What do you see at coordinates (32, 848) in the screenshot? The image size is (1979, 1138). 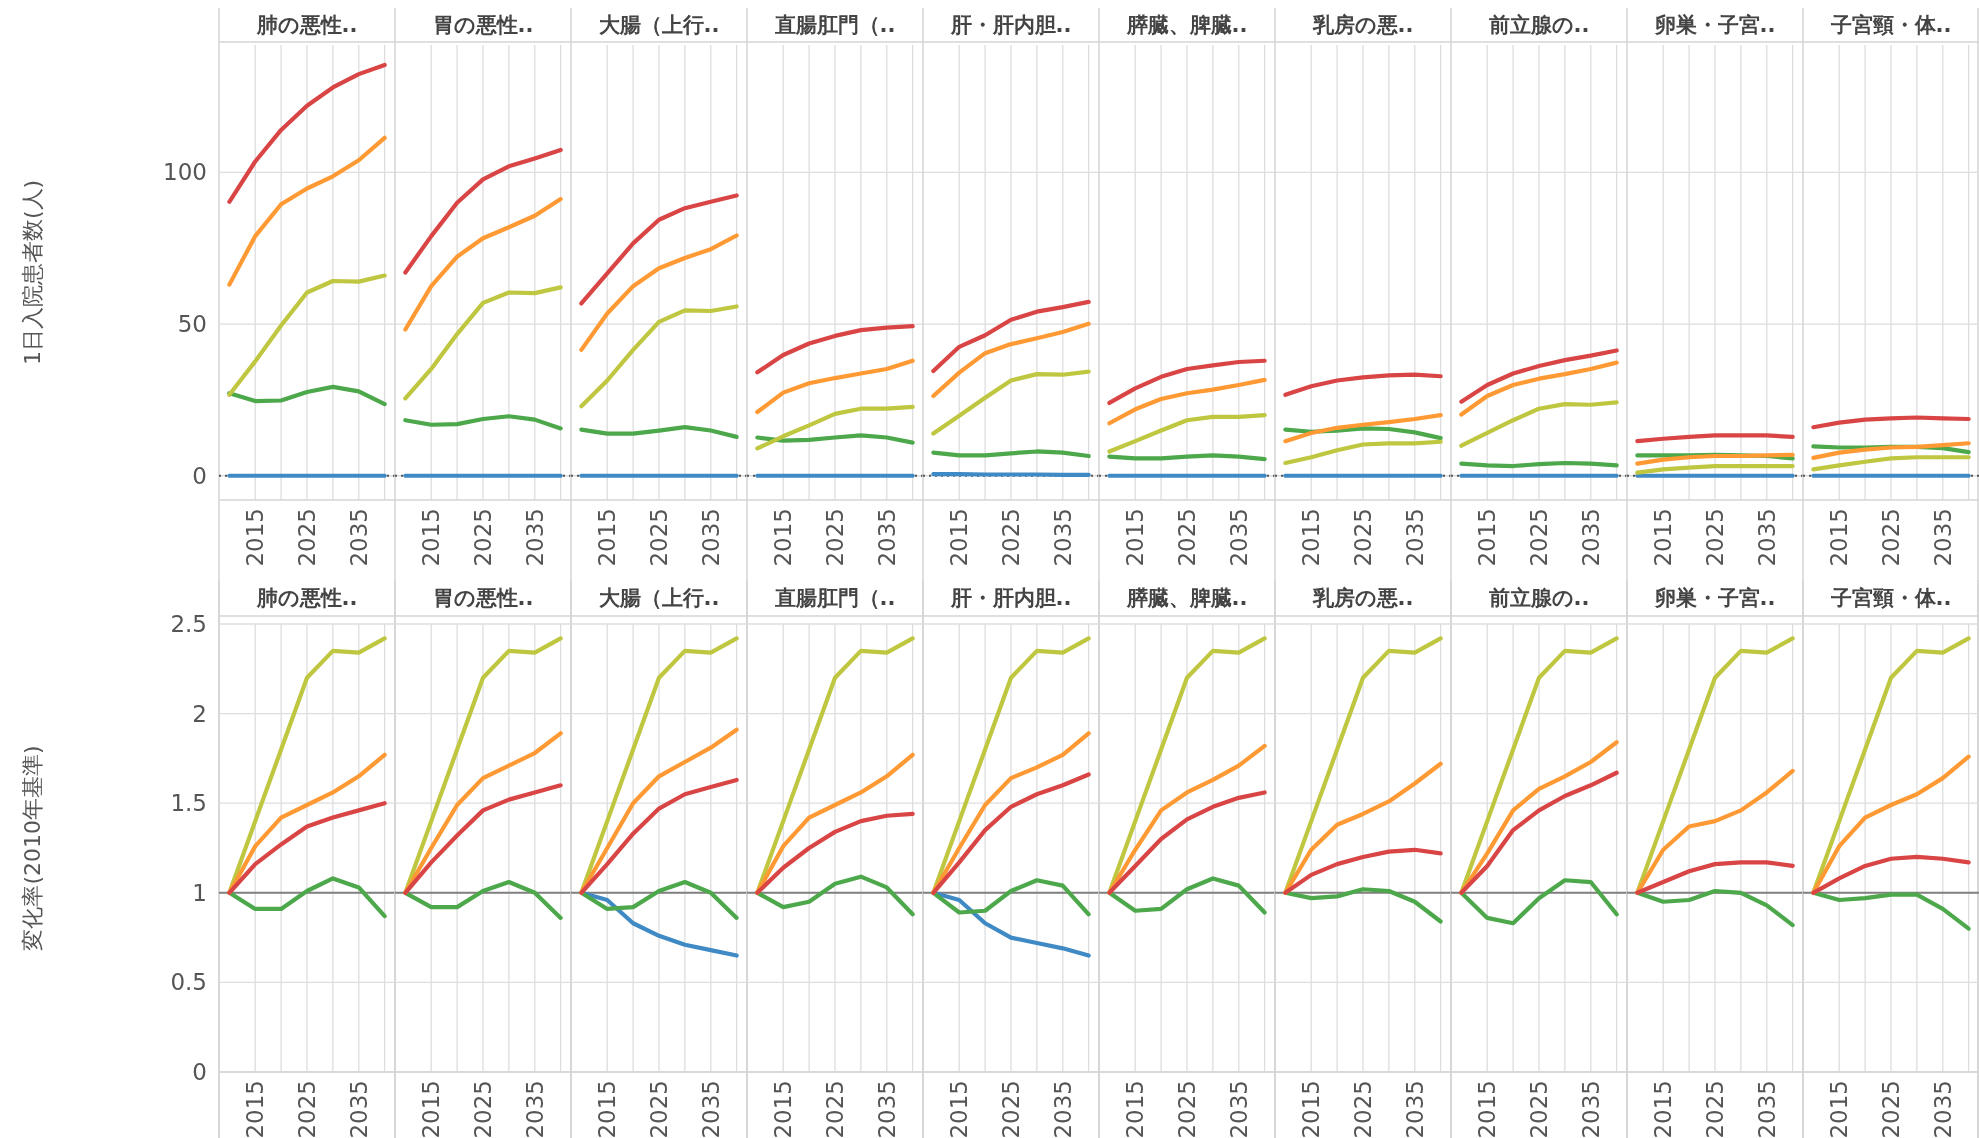 I see `y-axis-title: 変化率(2010年基準)` at bounding box center [32, 848].